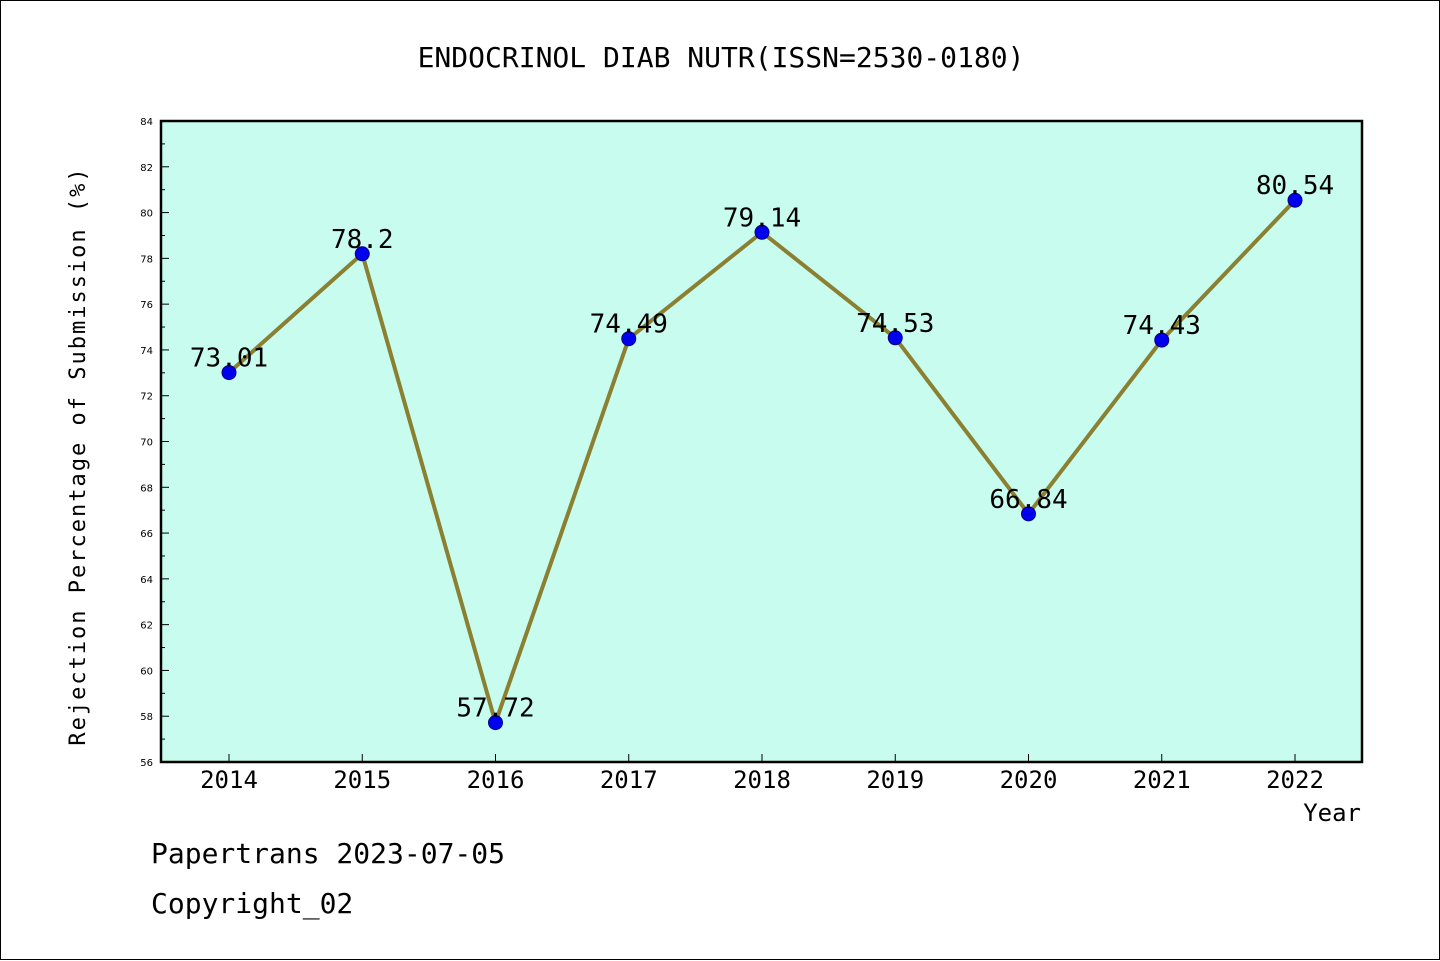 Image resolution: width=1440 pixels, height=961 pixels. Describe the element at coordinates (328, 853) in the screenshot. I see `footer-source: Papertrans 2023-07-05` at that location.